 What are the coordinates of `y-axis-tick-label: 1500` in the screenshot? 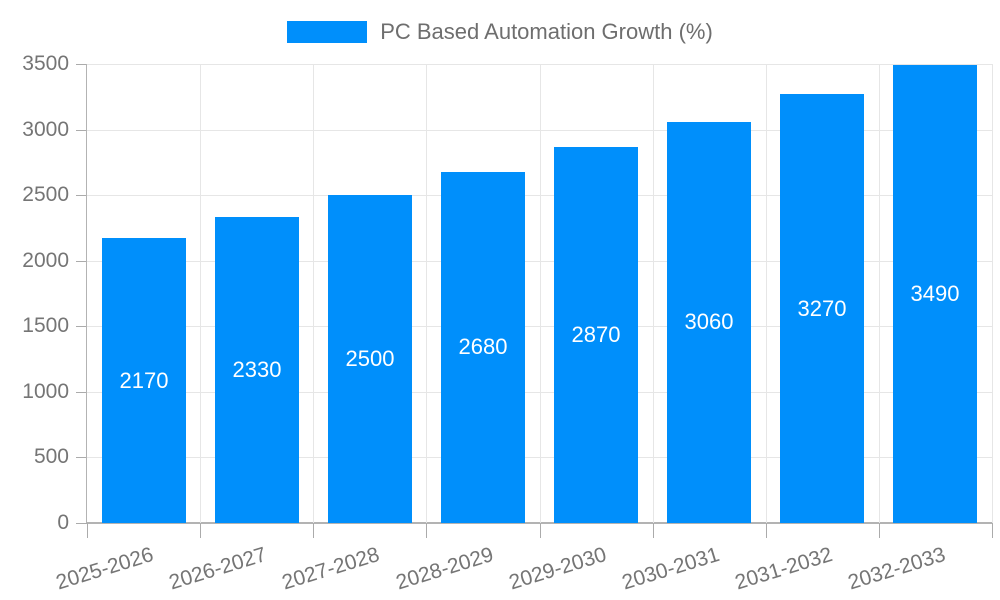 It's located at (45, 326).